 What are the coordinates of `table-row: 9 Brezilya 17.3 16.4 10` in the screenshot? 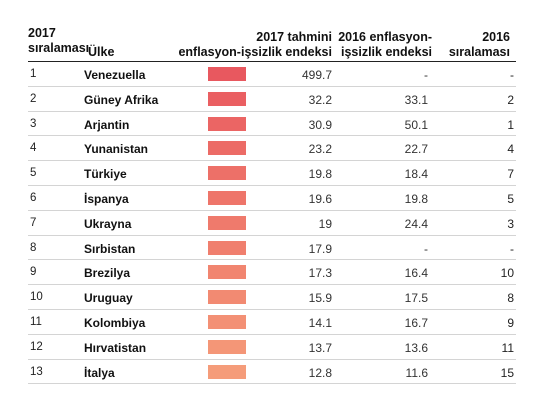 It's located at (275, 273).